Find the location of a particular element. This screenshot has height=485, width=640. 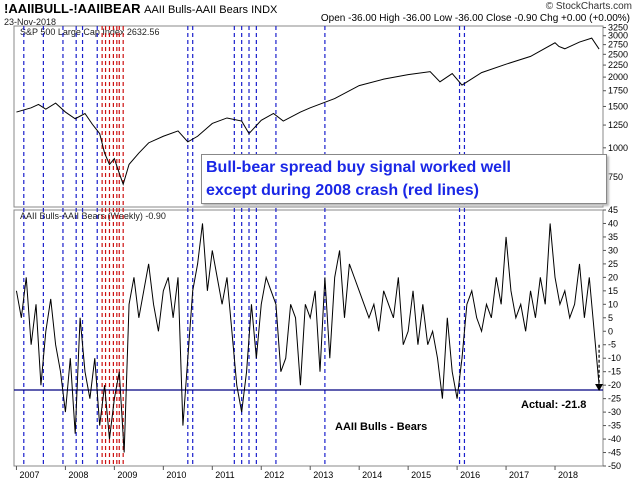

signal-arrow-head is located at coordinates (599, 388).